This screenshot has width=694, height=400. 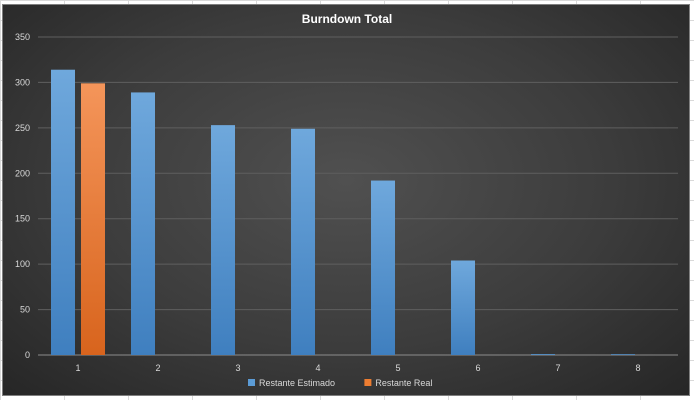 I want to click on legend-label: Restante Estimado, so click(x=297, y=383).